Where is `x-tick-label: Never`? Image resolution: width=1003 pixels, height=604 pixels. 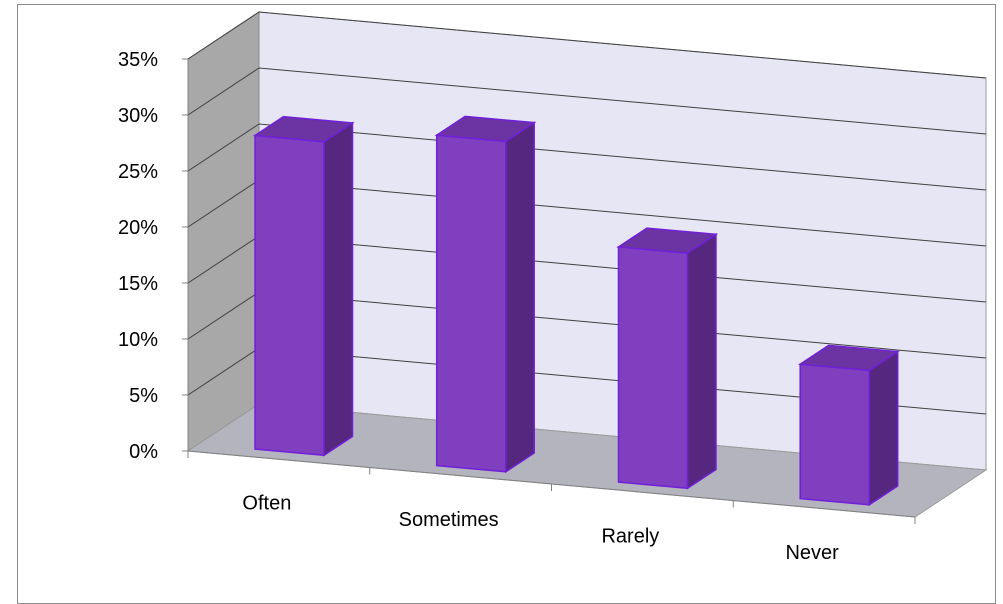 x-tick-label: Never is located at coordinates (812, 553).